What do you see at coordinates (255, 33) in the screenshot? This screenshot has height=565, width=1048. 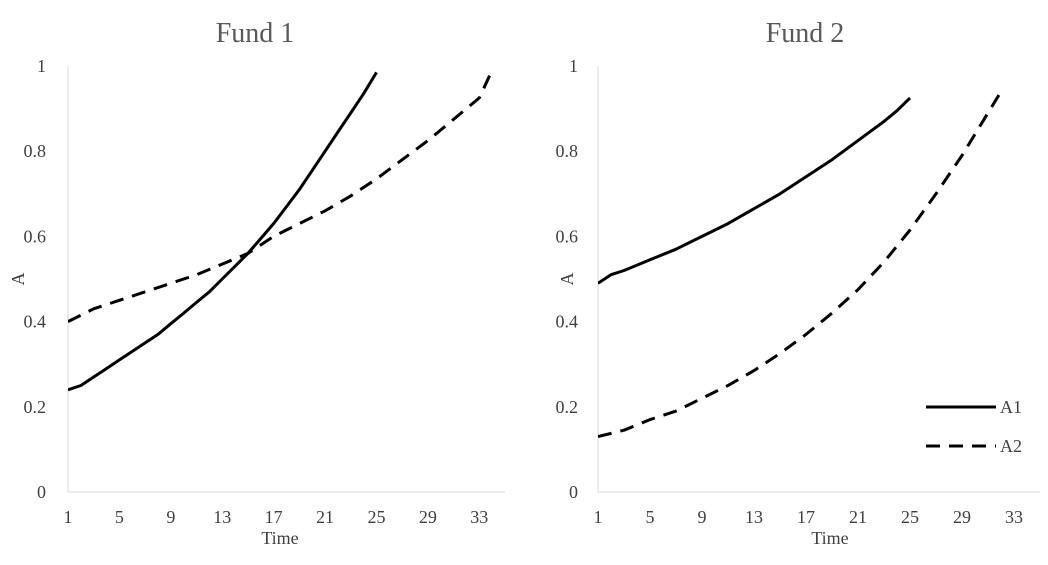 I see `chart-title: Fund 1` at bounding box center [255, 33].